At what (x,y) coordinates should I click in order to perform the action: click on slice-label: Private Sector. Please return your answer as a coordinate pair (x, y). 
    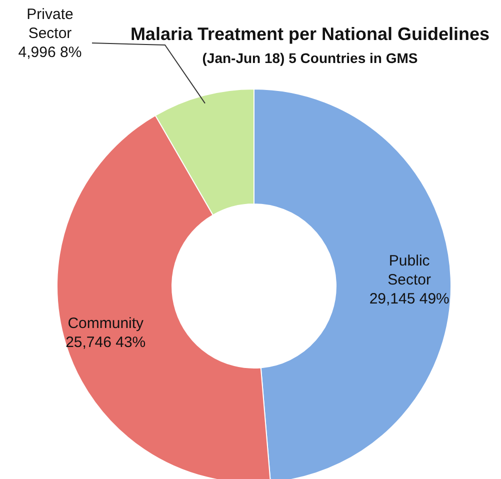
    Looking at the image, I should click on (50, 24).